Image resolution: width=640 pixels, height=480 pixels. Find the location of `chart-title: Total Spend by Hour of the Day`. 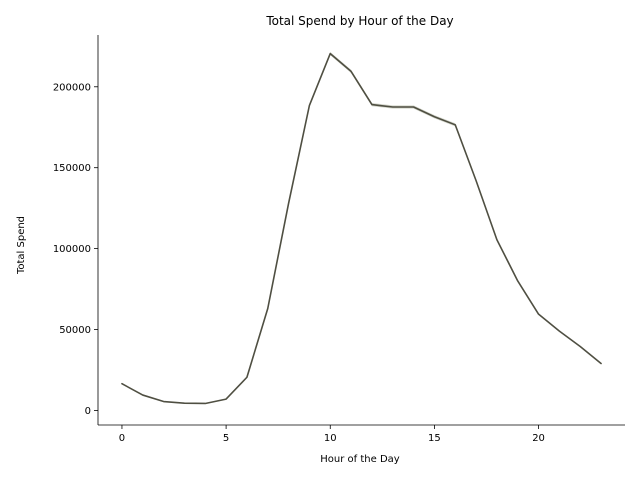

chart-title: Total Spend by Hour of the Day is located at coordinates (359, 21).